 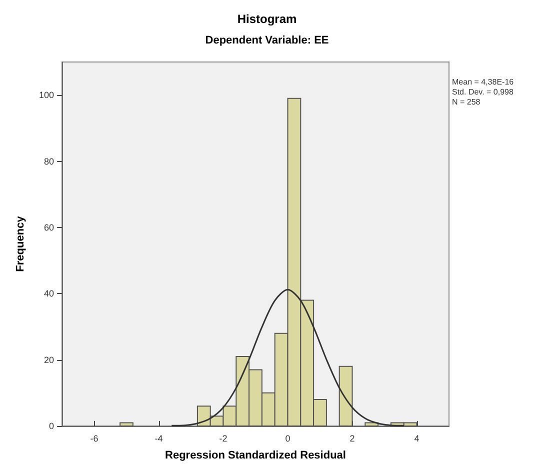 What do you see at coordinates (287, 439) in the screenshot?
I see `x-tick-label: 0` at bounding box center [287, 439].